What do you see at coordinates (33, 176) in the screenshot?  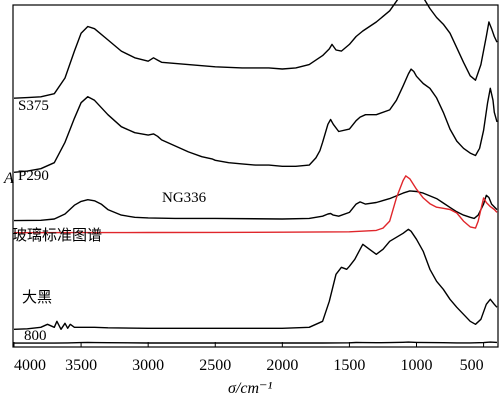 I see `series-label: P290` at bounding box center [33, 176].